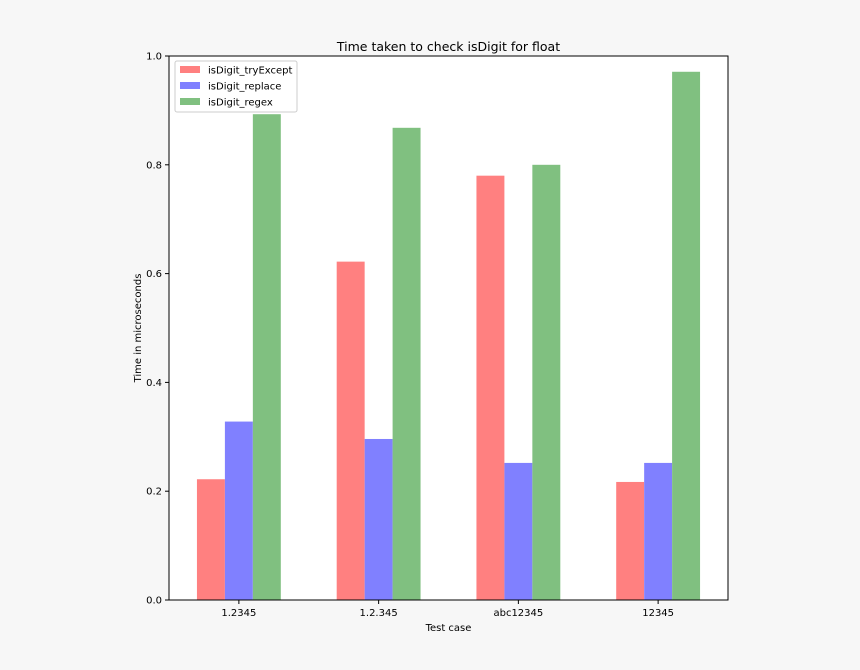  I want to click on y-axis: 0.0 0.2 0.4 0.6 0.8 1.0, so click(157, 329).